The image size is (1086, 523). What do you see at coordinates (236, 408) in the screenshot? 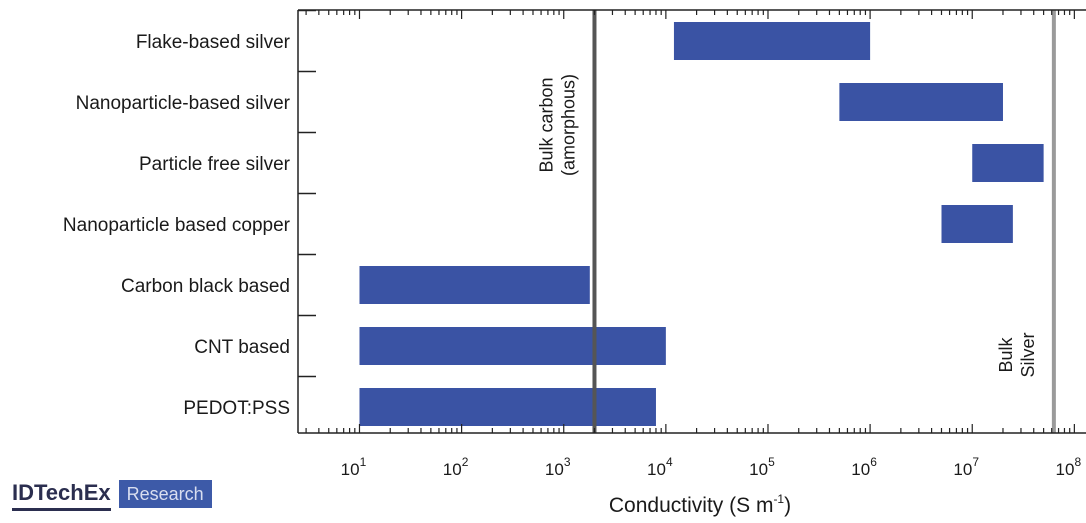
I see `category-label: PEDOT:PSS` at bounding box center [236, 408].